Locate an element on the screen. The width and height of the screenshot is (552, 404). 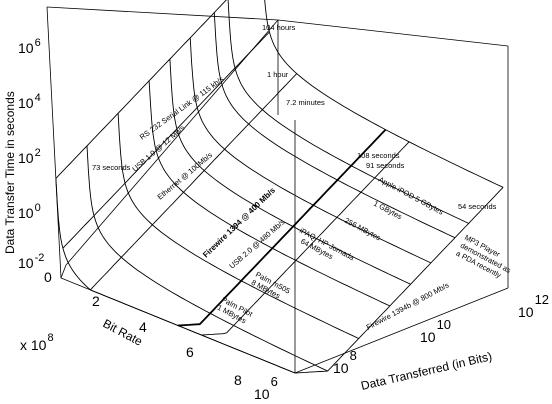
z-tick-label-0: 10⁻² is located at coordinates (31, 261).